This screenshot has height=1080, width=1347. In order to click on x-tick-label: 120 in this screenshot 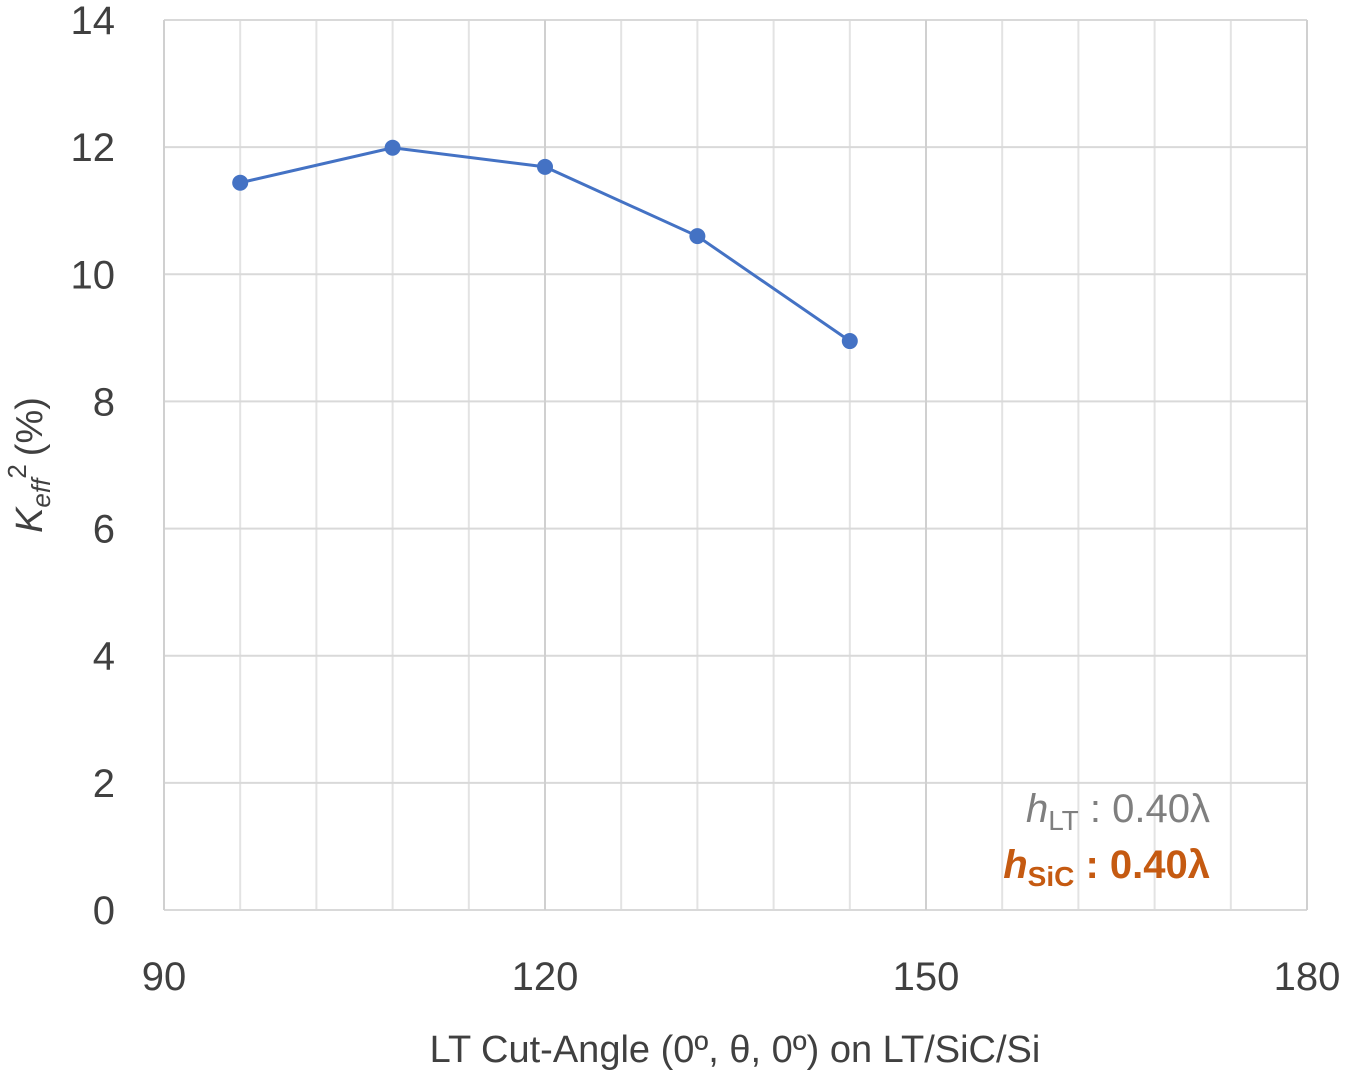, I will do `click(545, 977)`.